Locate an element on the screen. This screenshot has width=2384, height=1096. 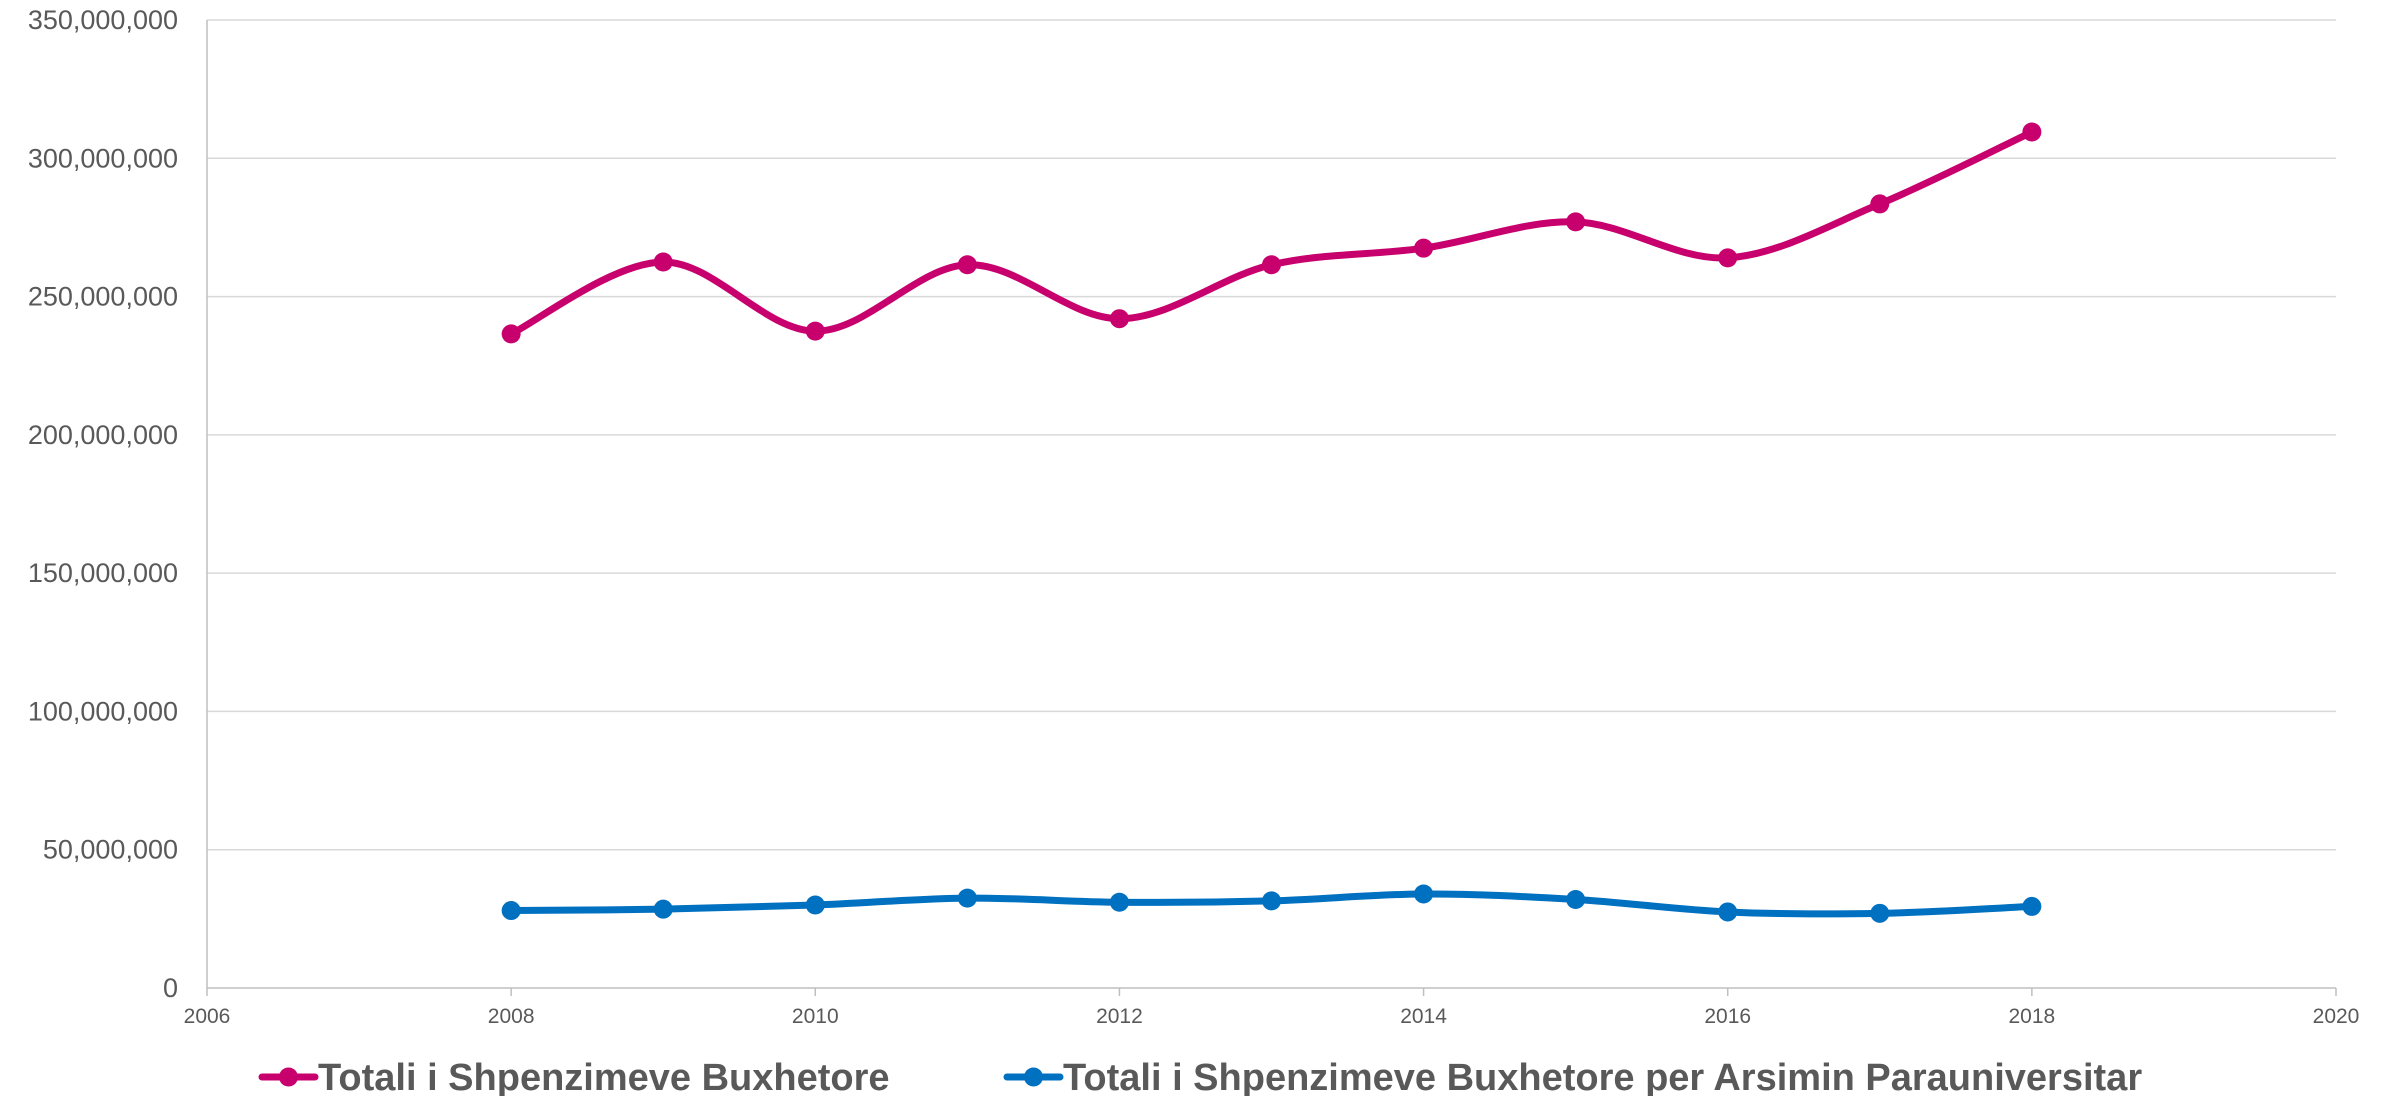
legend-label: Totali i Shpenzimeve Buxhetore is located at coordinates (604, 1076).